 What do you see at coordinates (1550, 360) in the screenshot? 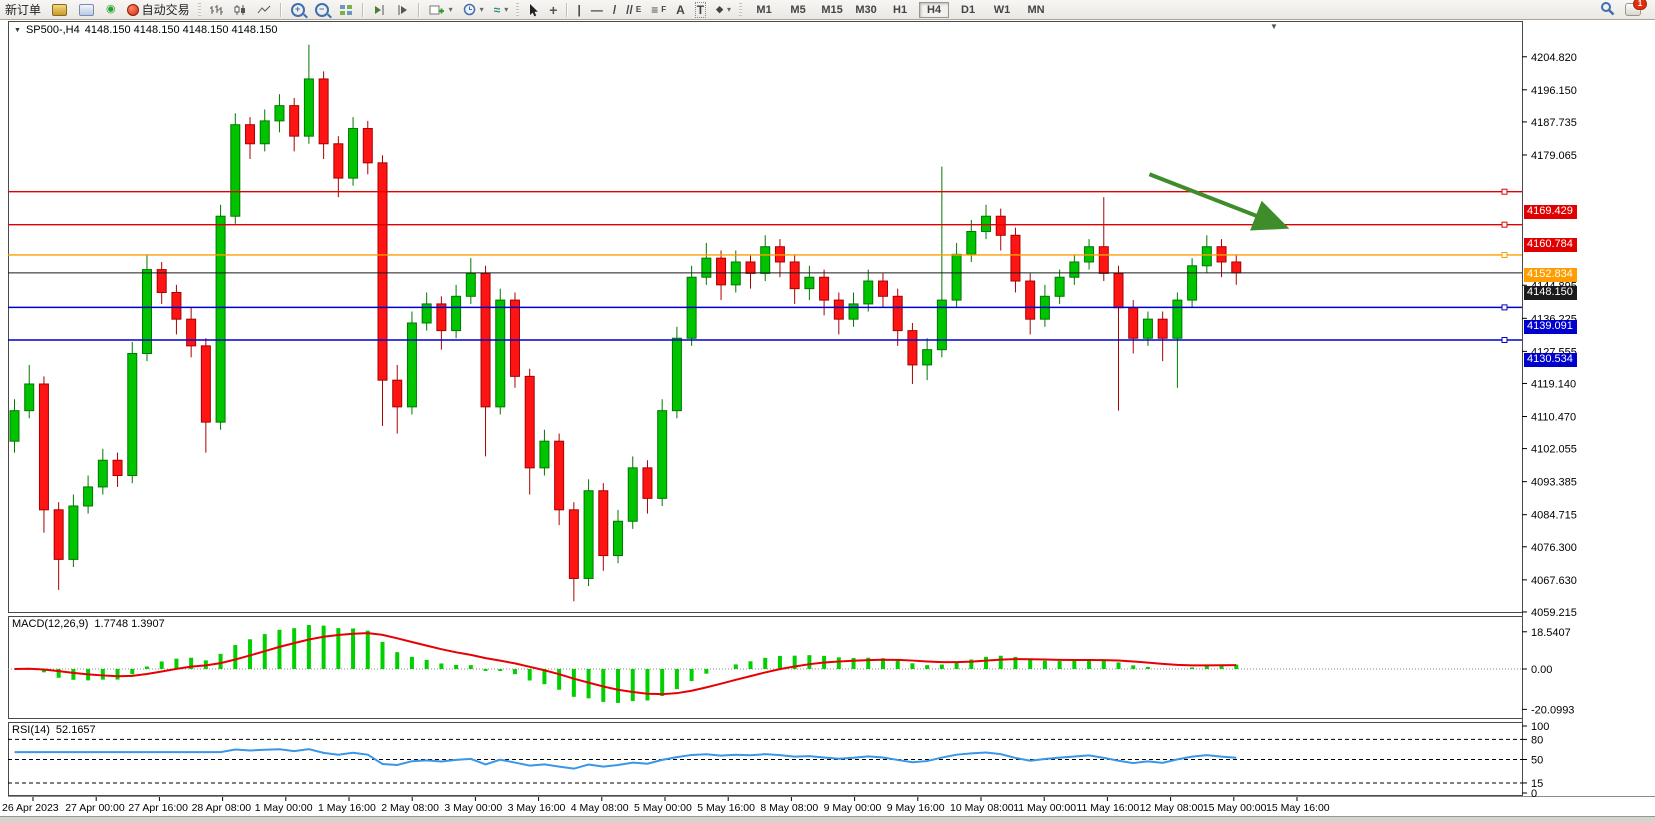
I see `price-badge-4130.534: 4130.534` at bounding box center [1550, 360].